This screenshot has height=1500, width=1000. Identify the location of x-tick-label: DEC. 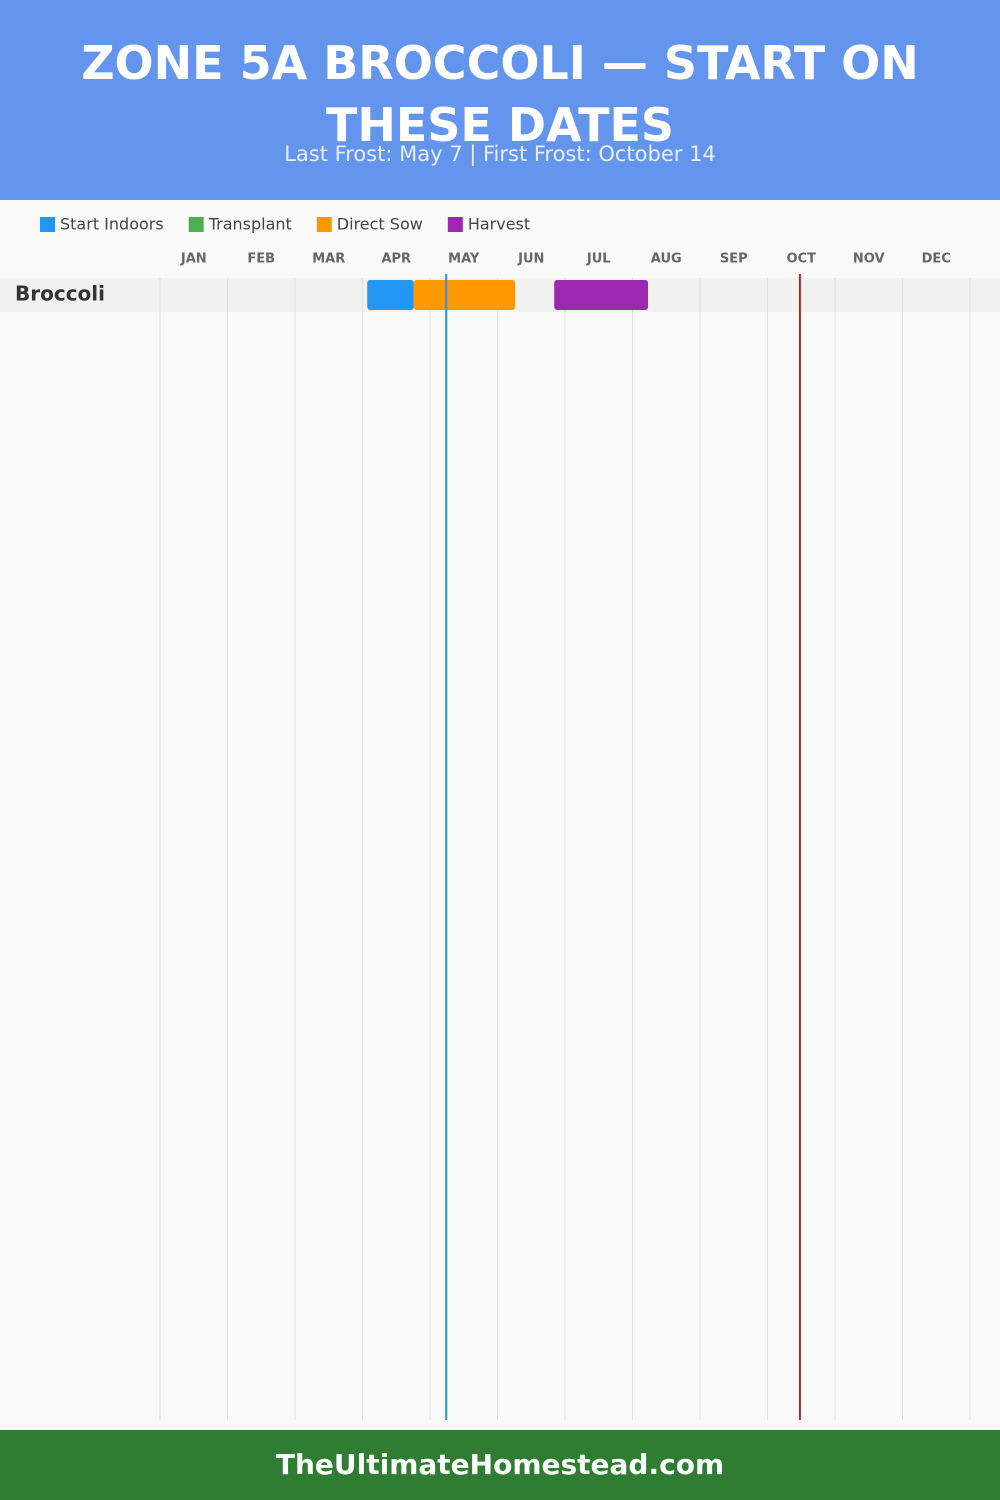
(936, 259).